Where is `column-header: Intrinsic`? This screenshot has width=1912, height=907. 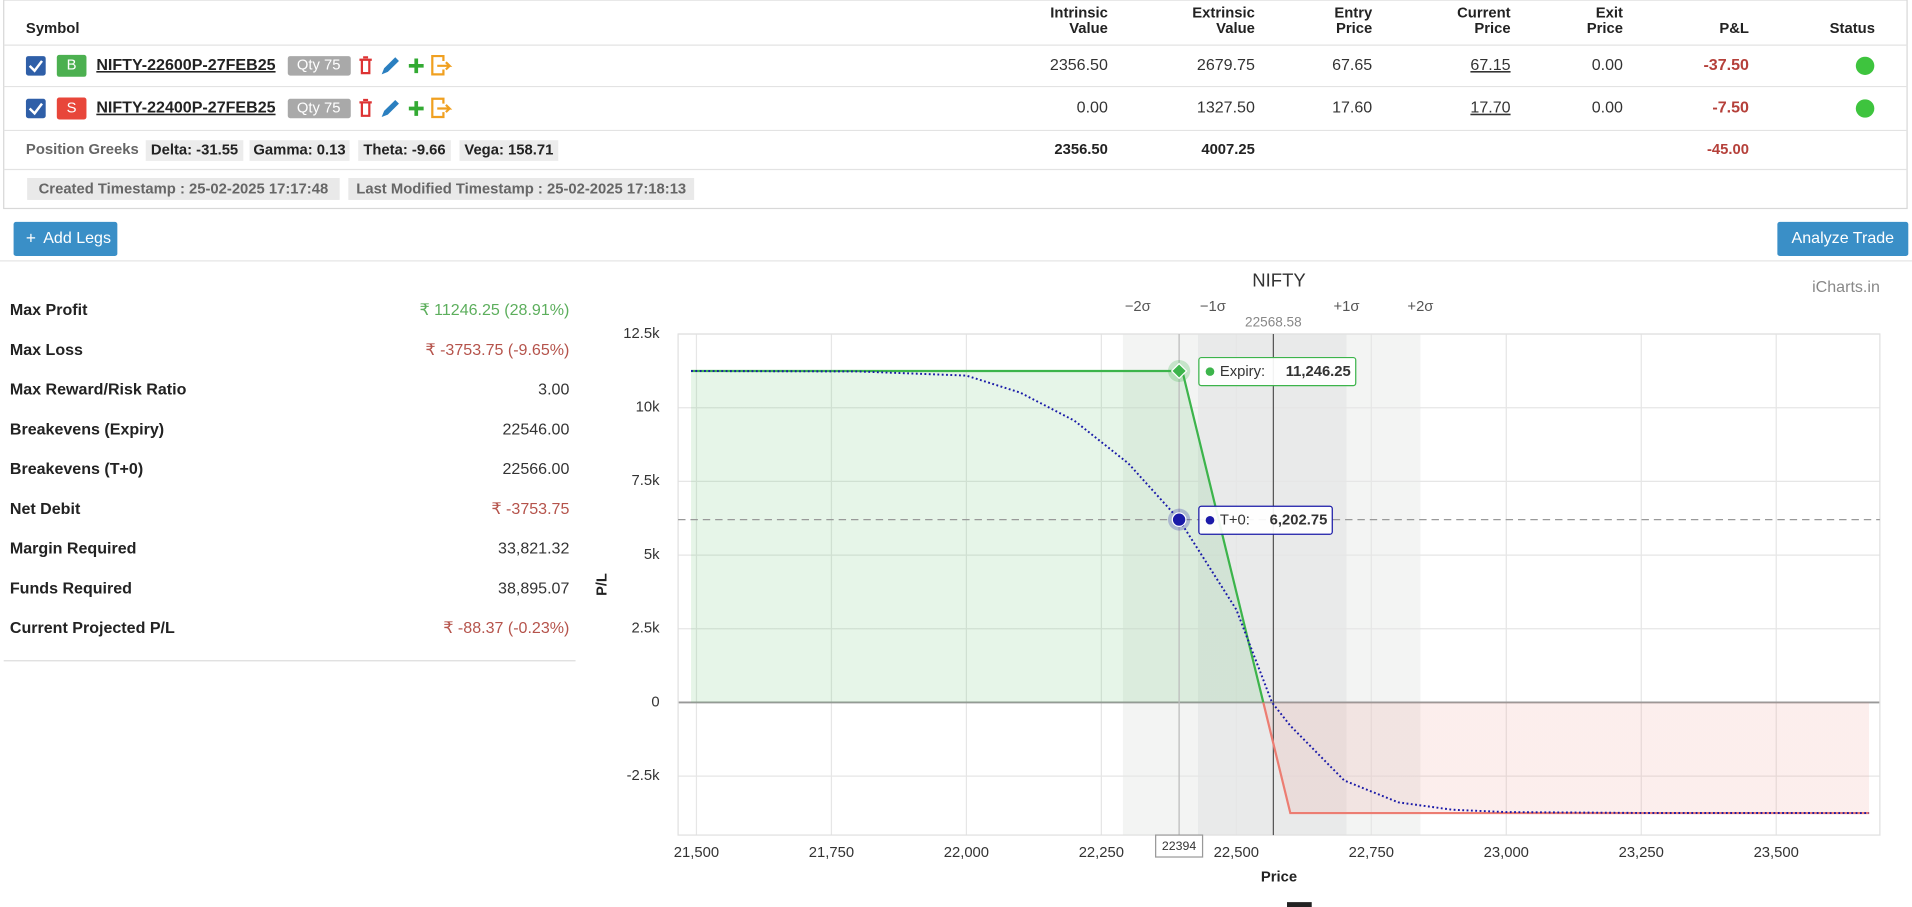 column-header: Intrinsic is located at coordinates (1079, 13).